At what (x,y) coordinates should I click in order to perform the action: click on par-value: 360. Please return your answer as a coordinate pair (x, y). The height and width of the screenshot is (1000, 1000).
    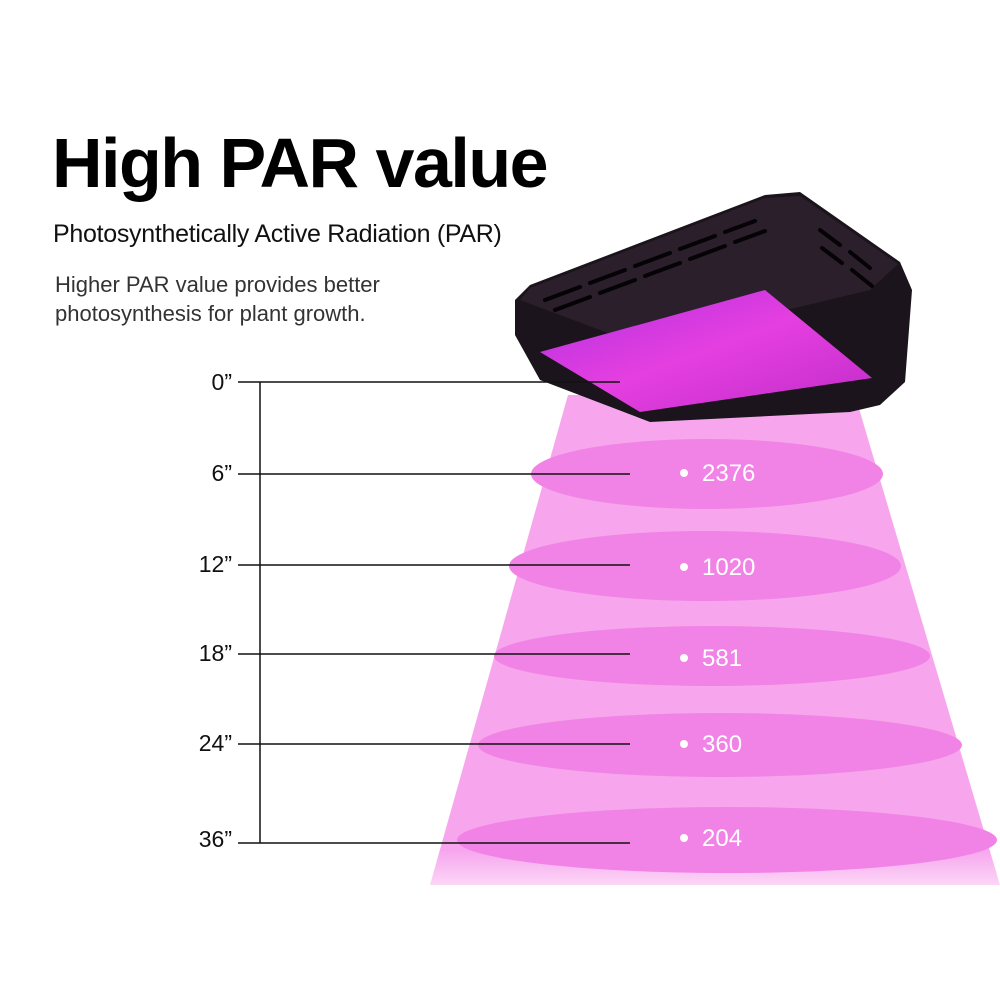
    Looking at the image, I should click on (711, 745).